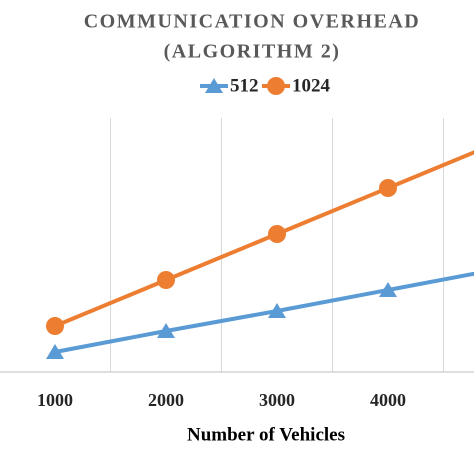 Image resolution: width=474 pixels, height=474 pixels. Describe the element at coordinates (388, 400) in the screenshot. I see `x-tick-label: 4000` at that location.